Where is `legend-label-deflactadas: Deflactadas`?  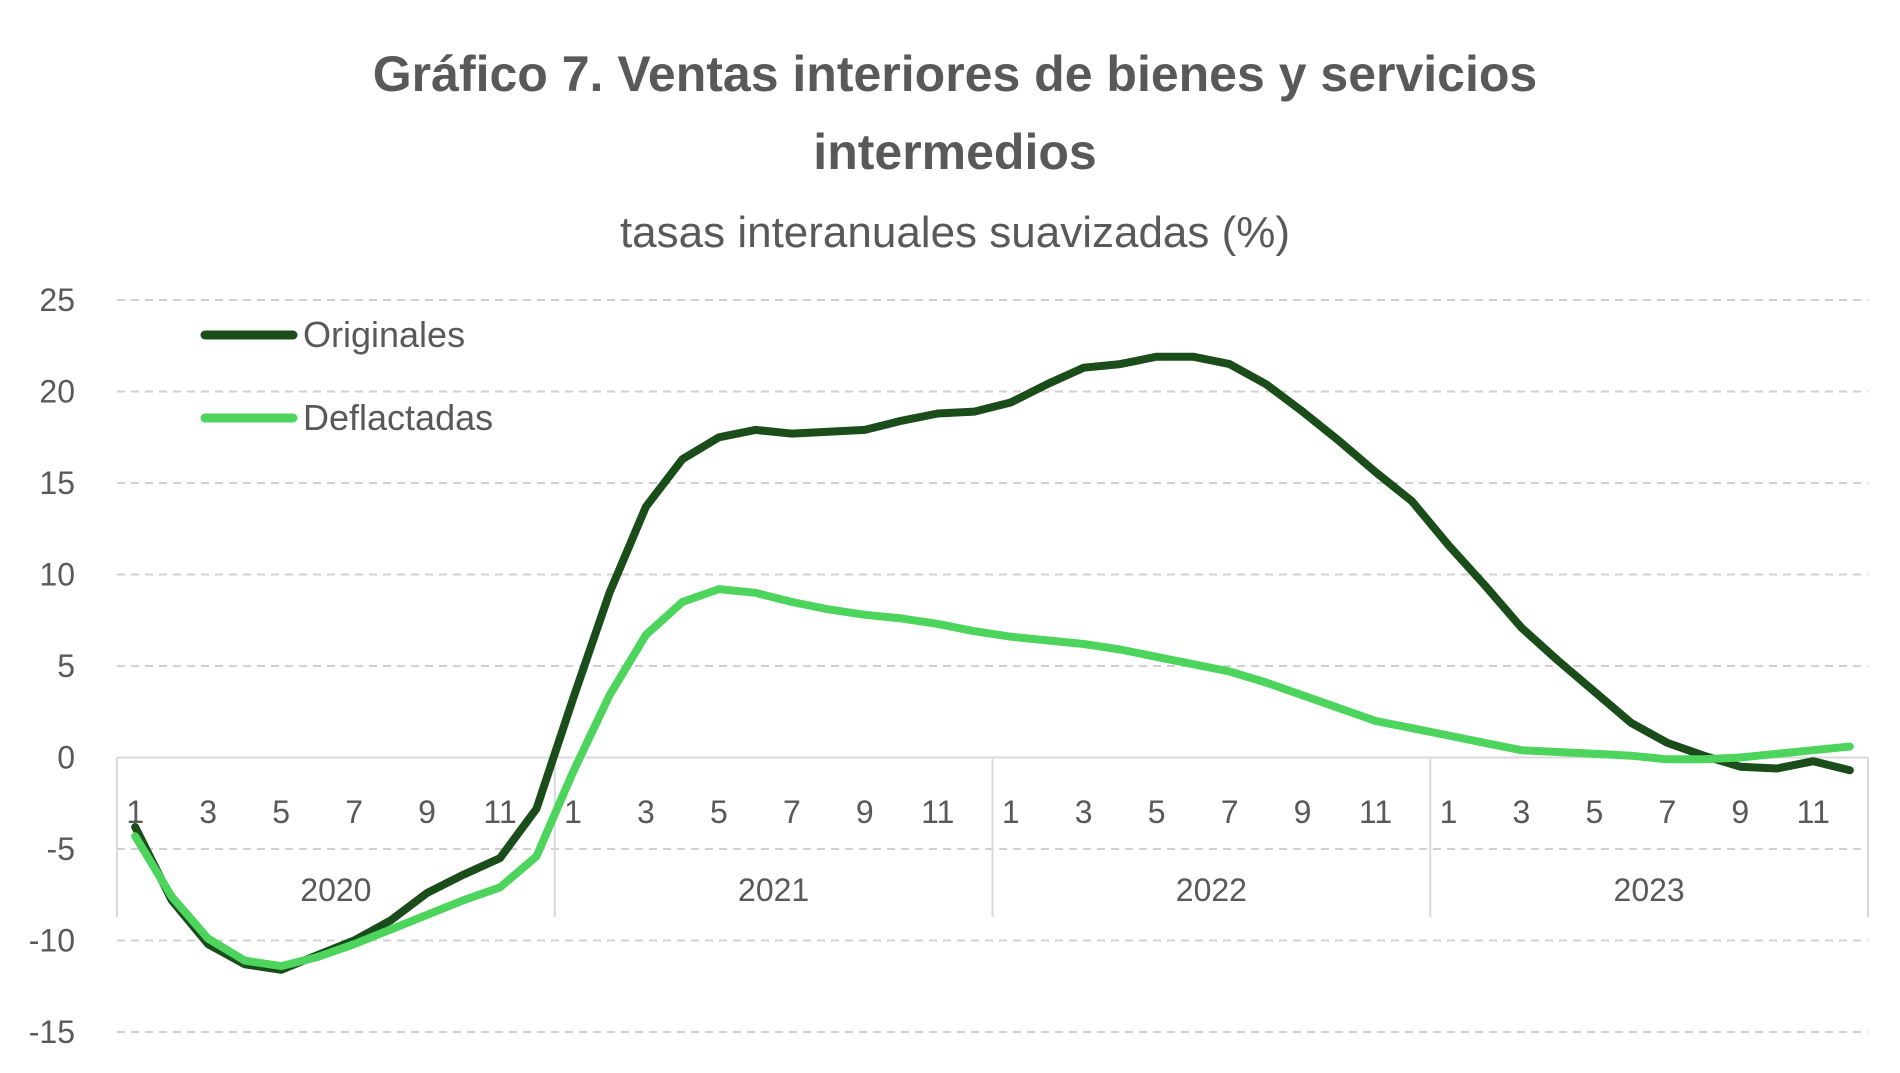 legend-label-deflactadas: Deflactadas is located at coordinates (398, 417).